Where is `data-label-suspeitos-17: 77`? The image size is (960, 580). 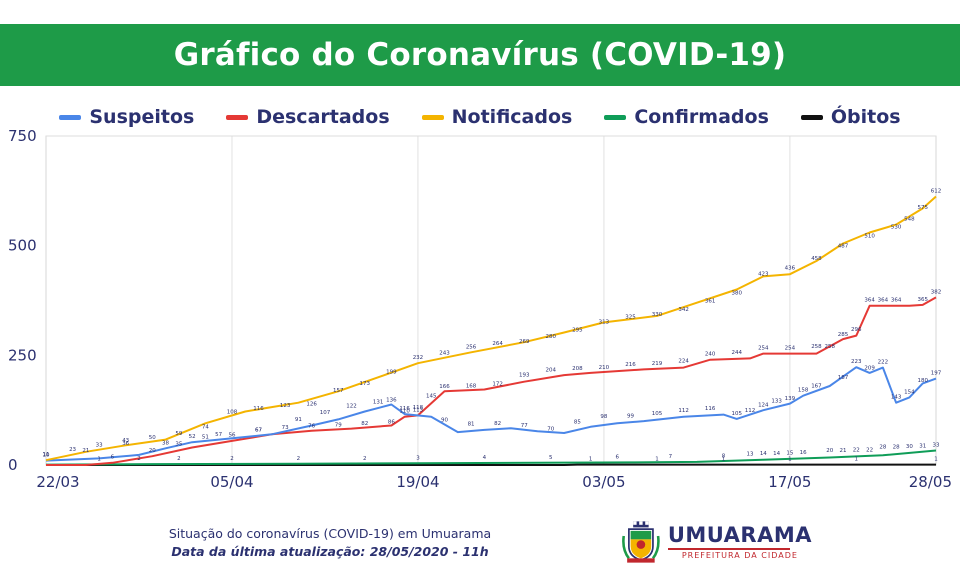
data-label-suspeitos-17: 77 is located at coordinates (524, 426).